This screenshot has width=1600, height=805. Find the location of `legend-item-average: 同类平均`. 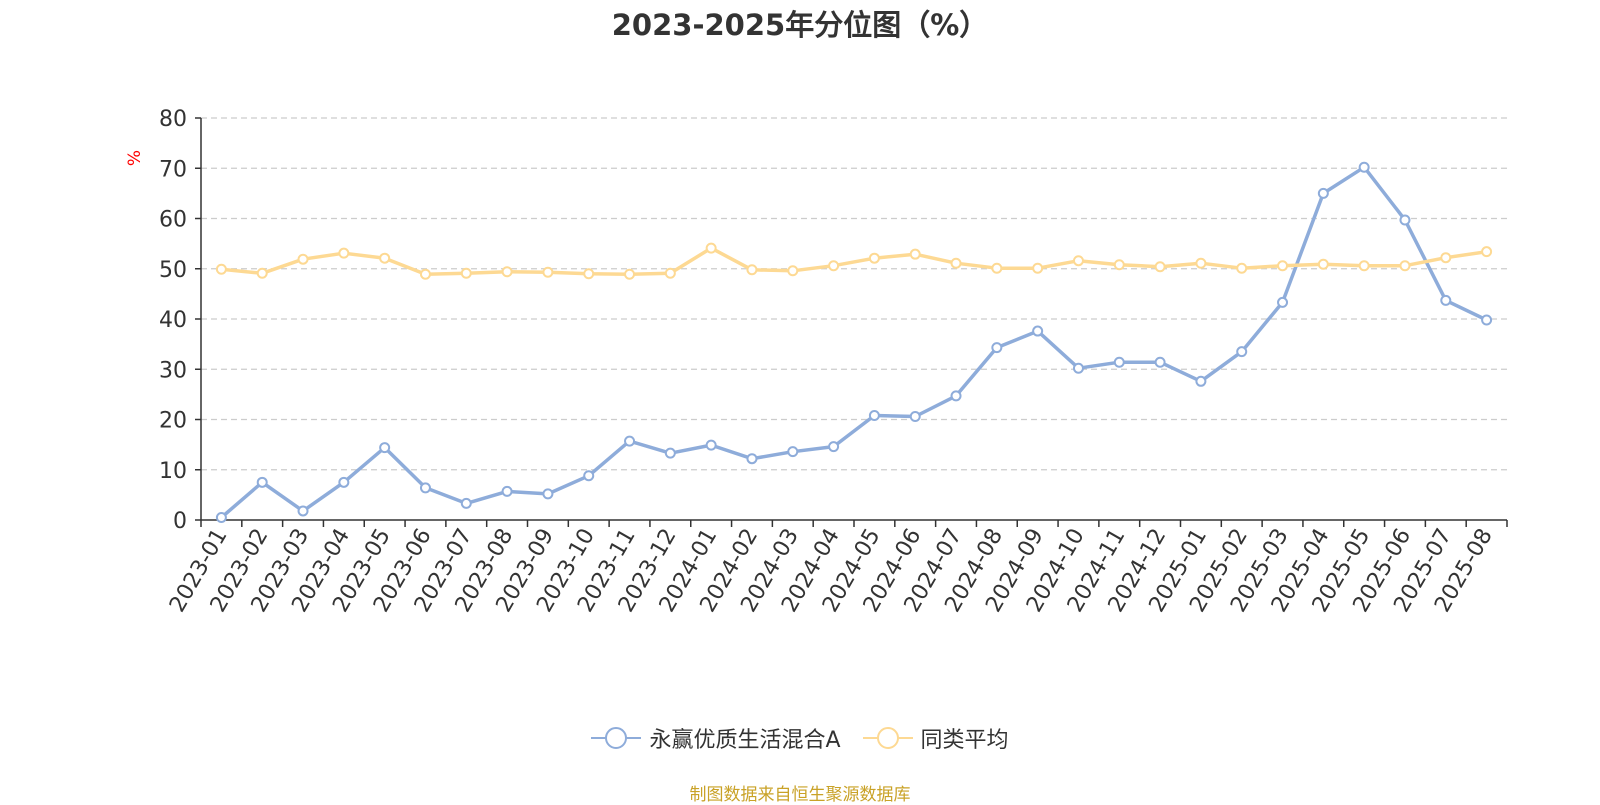

legend-item-average: 同类平均 is located at coordinates (935, 738).